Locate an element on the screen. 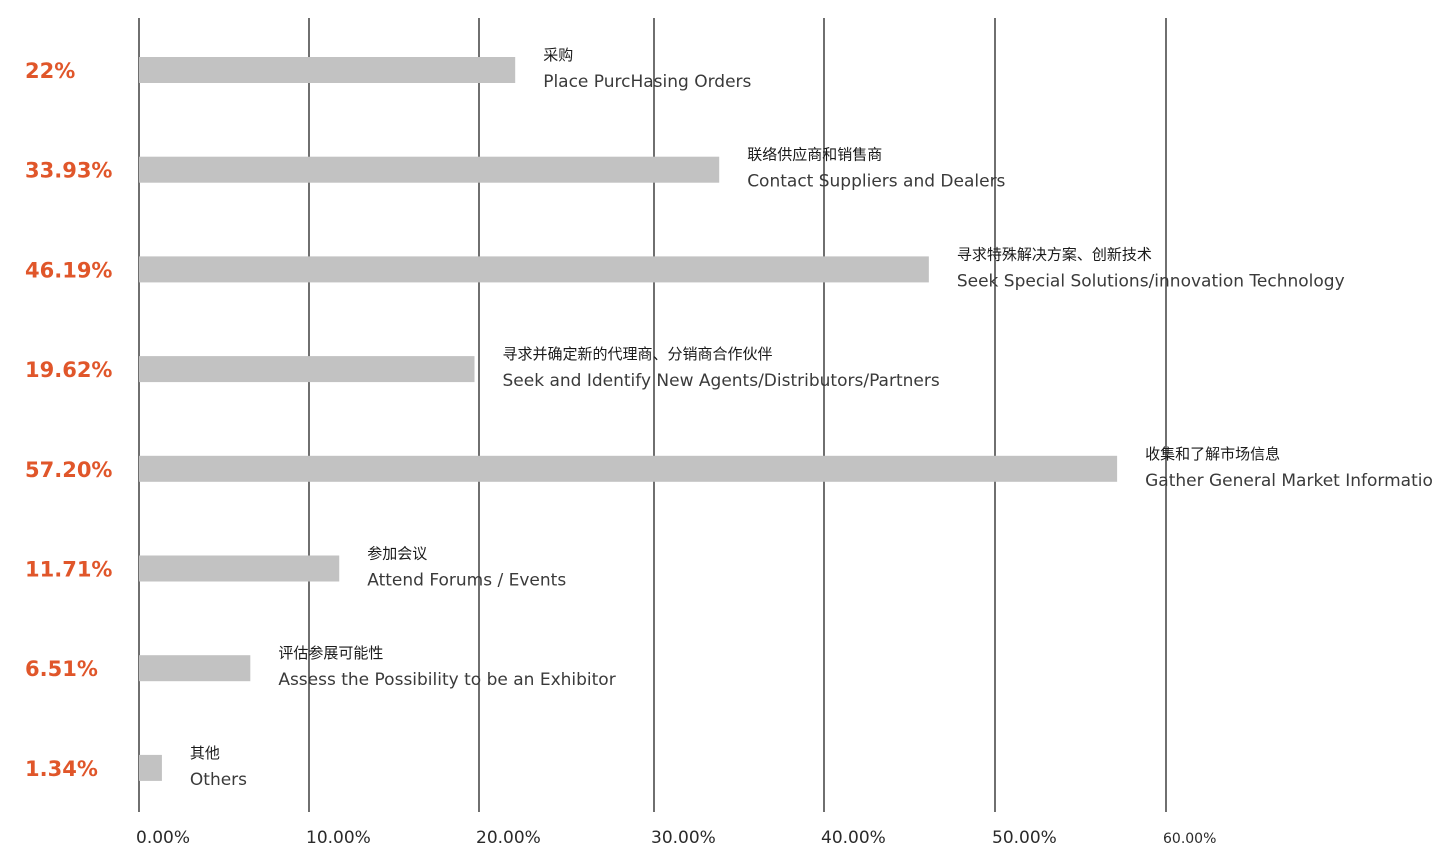 The height and width of the screenshot is (858, 1432). category-label-en: Gather General Market Information is located at coordinates (1288, 481).